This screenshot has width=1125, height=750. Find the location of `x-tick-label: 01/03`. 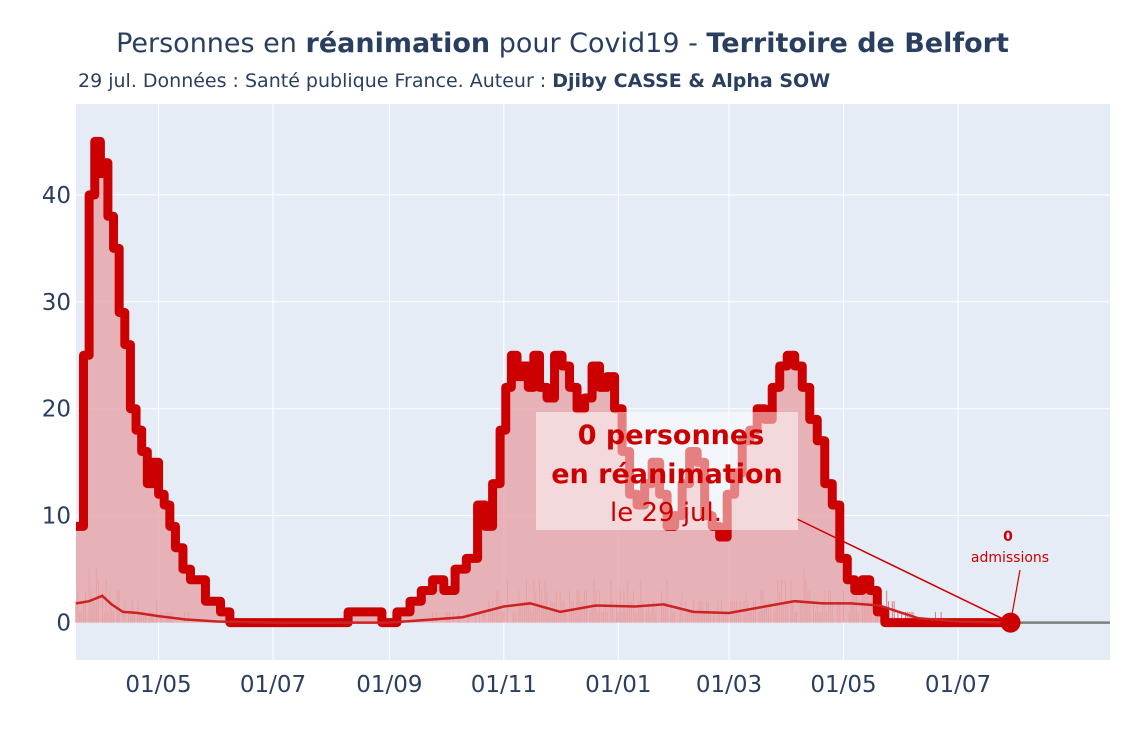

x-tick-label: 01/03 is located at coordinates (729, 685).